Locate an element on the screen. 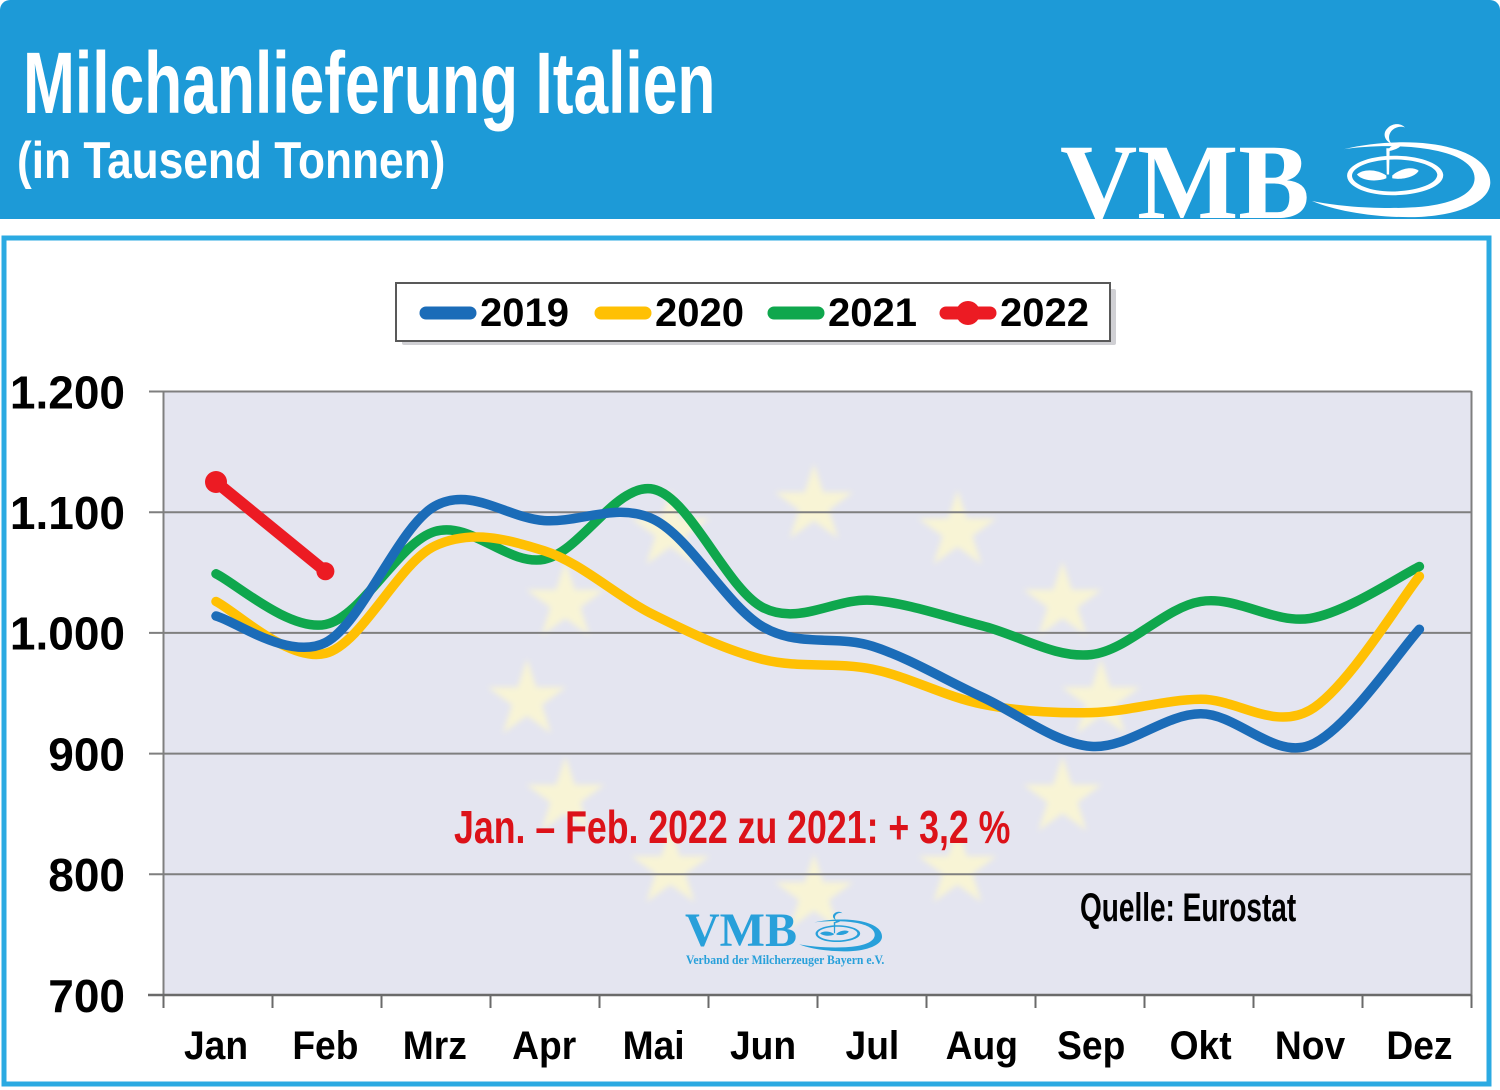 The width and height of the screenshot is (1500, 1090). svg-text: 1.100 is located at coordinates (67, 513).